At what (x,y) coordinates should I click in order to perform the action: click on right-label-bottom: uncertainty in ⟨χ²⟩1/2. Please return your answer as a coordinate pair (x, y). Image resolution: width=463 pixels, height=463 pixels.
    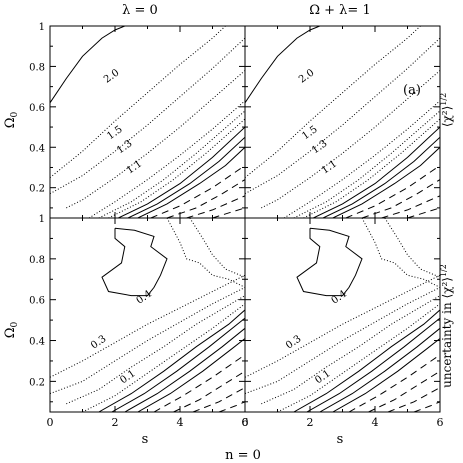
    Looking at the image, I should click on (446, 326).